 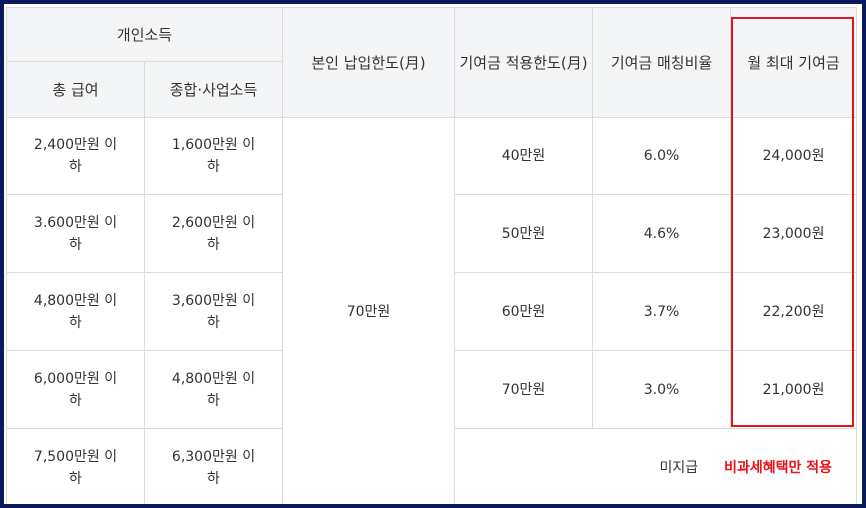 I want to click on cell-business: 2,600만원 이하, so click(x=213, y=233).